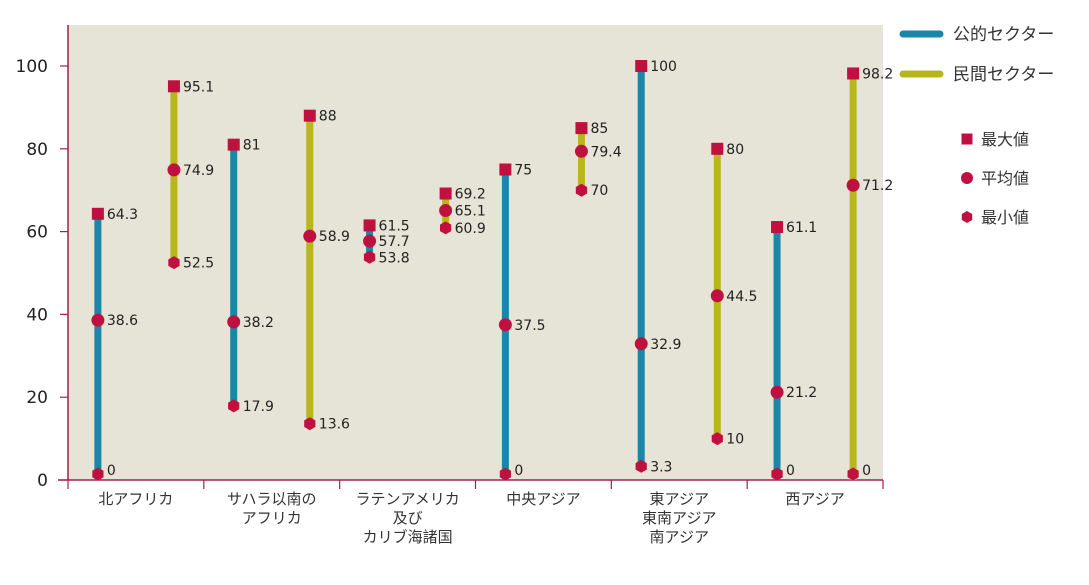 The width and height of the screenshot is (1089, 585). I want to click on value-label: 100, so click(663, 67).